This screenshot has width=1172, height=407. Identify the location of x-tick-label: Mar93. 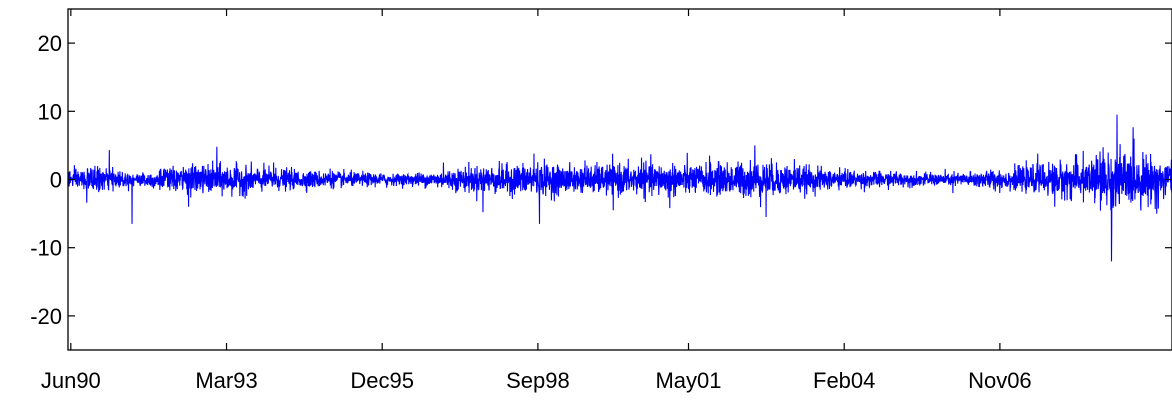
(226, 380).